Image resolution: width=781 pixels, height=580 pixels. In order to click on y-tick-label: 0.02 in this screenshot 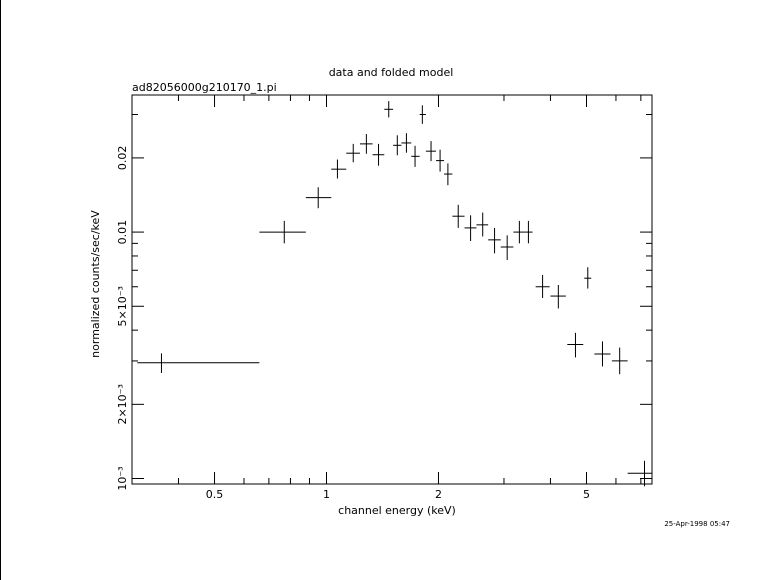, I will do `click(122, 158)`.